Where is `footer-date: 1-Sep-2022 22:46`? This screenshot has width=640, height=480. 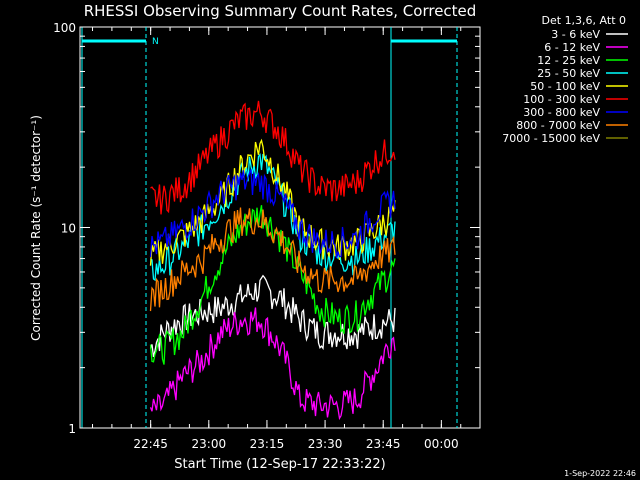
footer-date: 1-Sep-2022 22:46 is located at coordinates (600, 473).